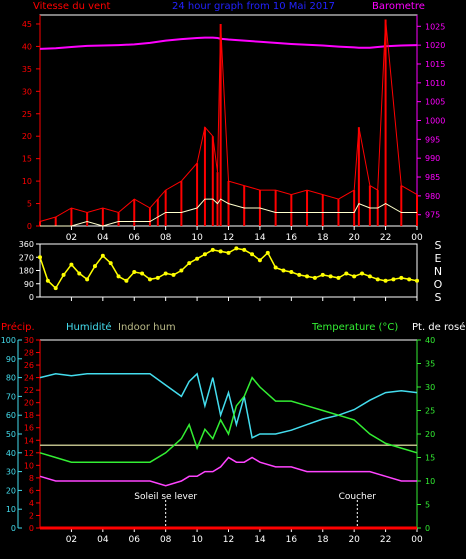 Image resolution: width=466 pixels, height=559 pixels. What do you see at coordinates (432, 215) in the screenshot?
I see `barometer-tick-label: 975` at bounding box center [432, 215].